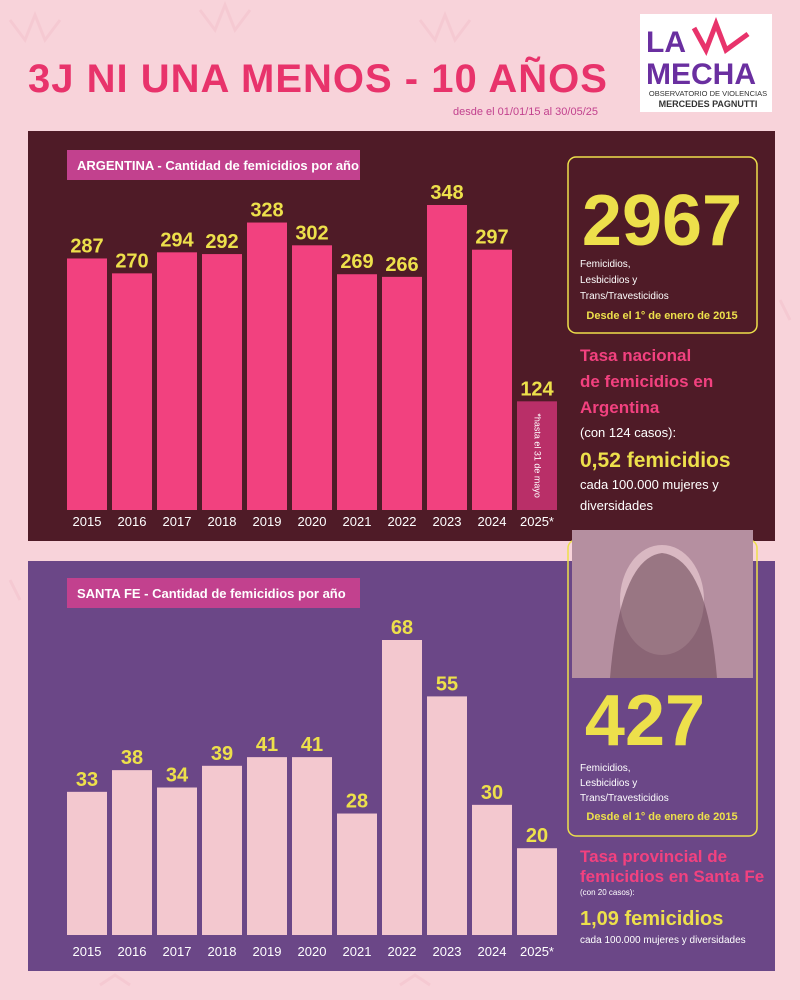 The image size is (800, 1000). I want to click on logo-box, so click(706, 63).